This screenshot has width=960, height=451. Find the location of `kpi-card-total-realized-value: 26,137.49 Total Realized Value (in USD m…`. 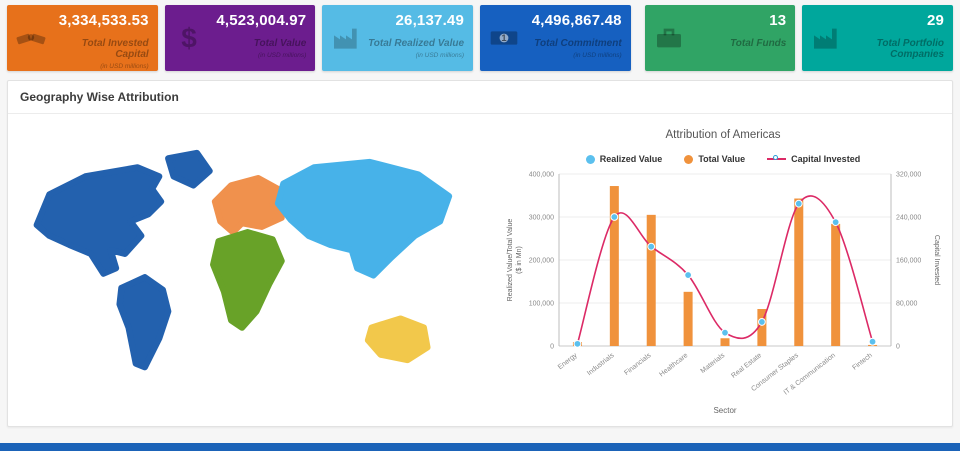

kpi-card-total-realized-value: 26,137.49 Total Realized Value (in USD m… is located at coordinates (398, 38).